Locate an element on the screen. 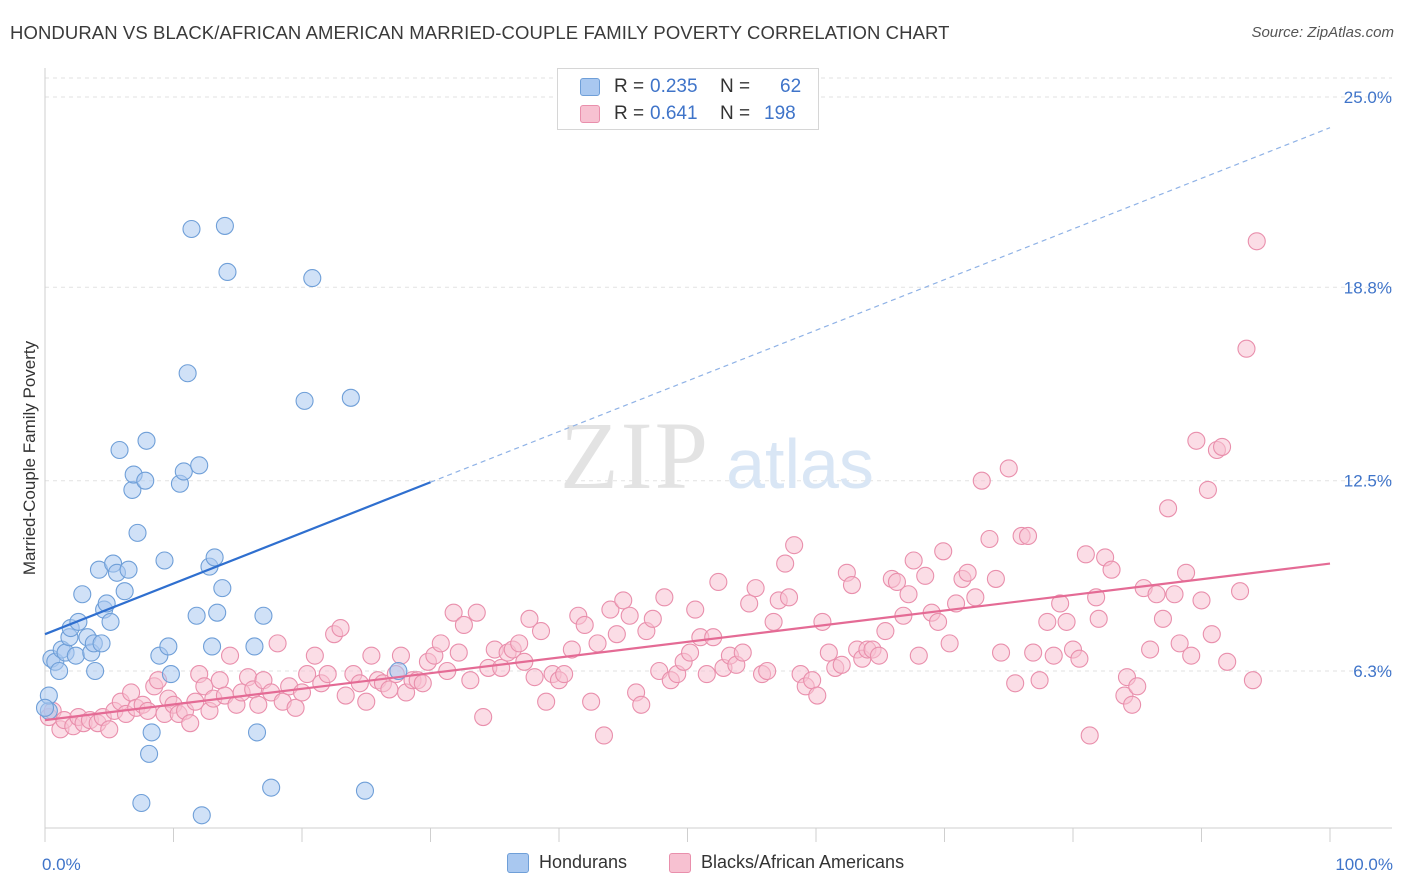 This screenshot has width=1406, height=892. y-tick-label: 25.0% is located at coordinates (1368, 97).